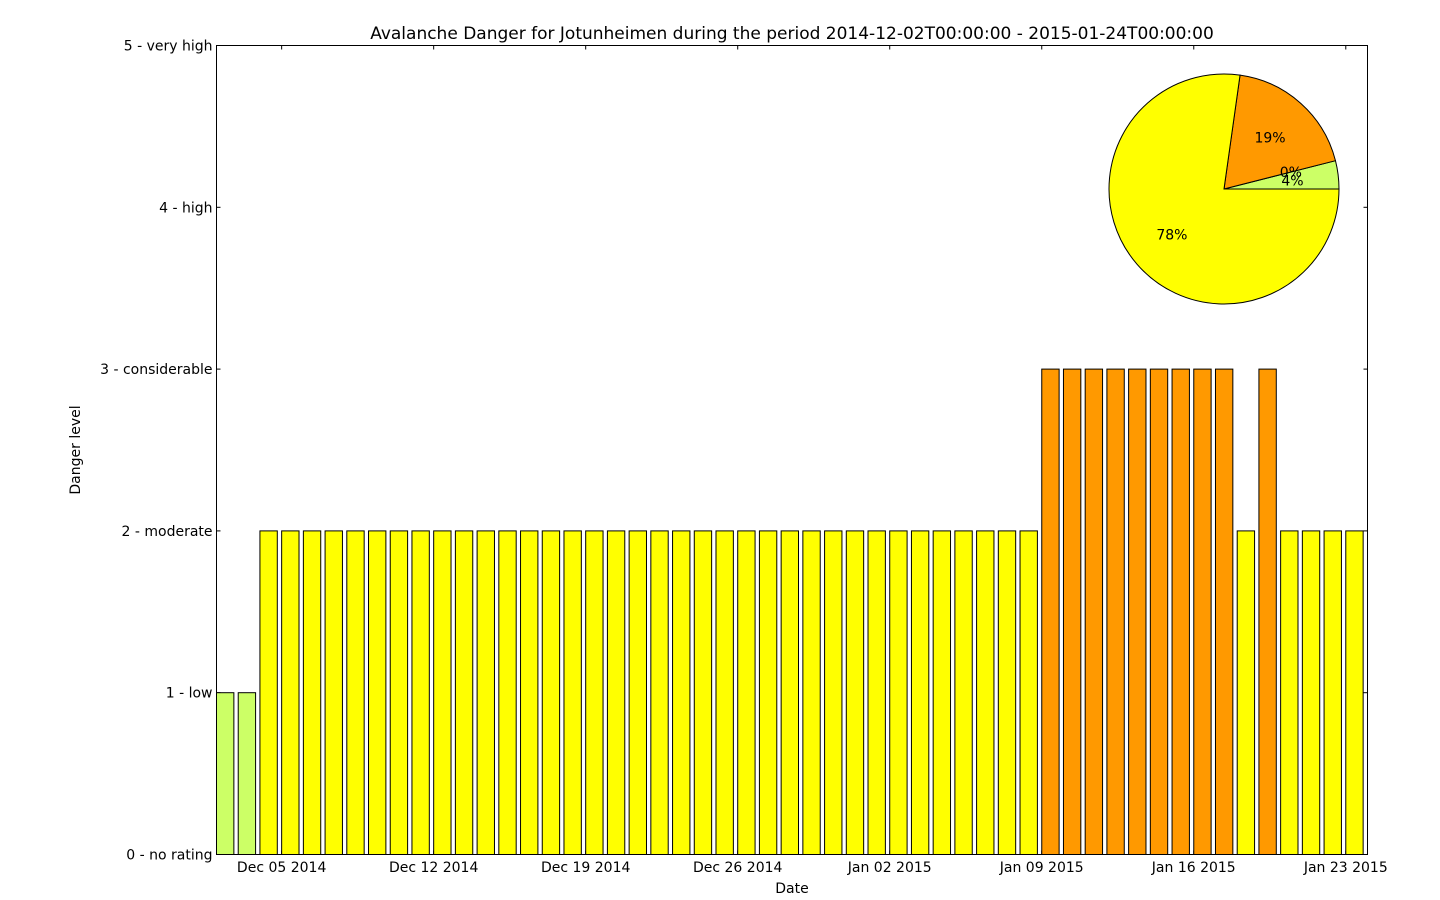 The width and height of the screenshot is (1440, 900). I want to click on y-tick-label: 3 - considerable, so click(156, 370).